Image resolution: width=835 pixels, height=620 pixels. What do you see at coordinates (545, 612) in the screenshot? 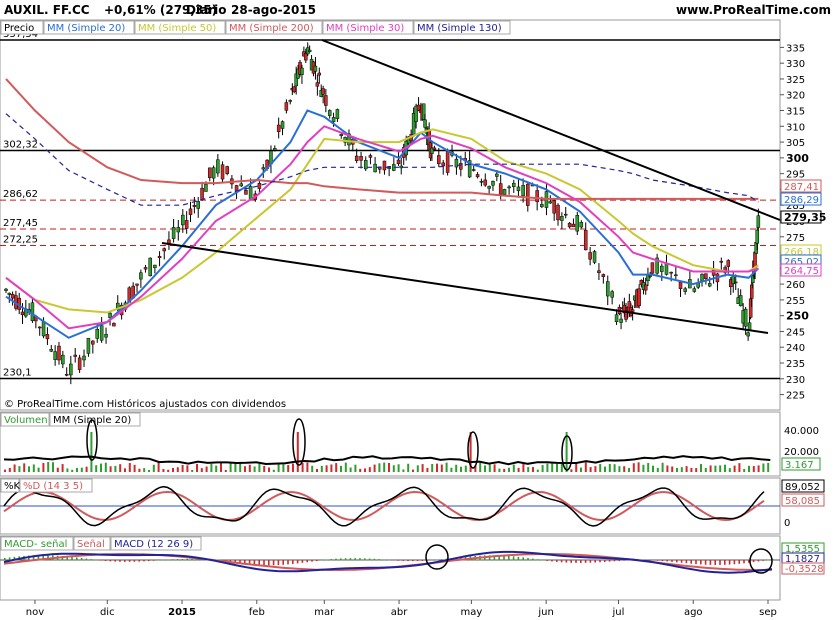
I see `x-axis-label: jun` at bounding box center [545, 612].